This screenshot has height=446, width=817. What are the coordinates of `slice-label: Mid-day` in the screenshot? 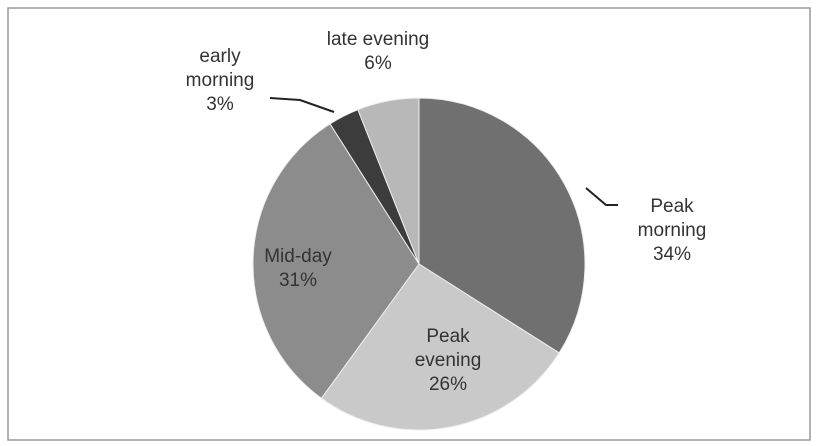 It's located at (298, 256).